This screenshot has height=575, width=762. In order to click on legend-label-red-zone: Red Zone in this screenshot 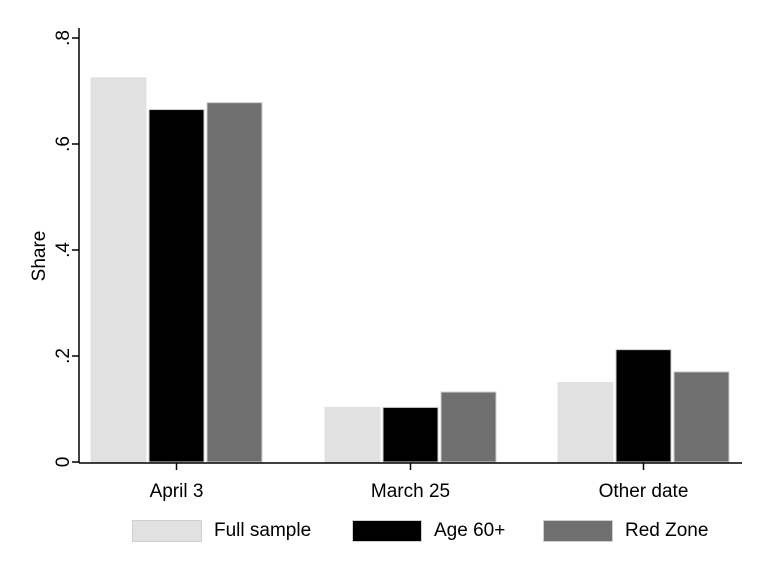, I will do `click(667, 530)`.